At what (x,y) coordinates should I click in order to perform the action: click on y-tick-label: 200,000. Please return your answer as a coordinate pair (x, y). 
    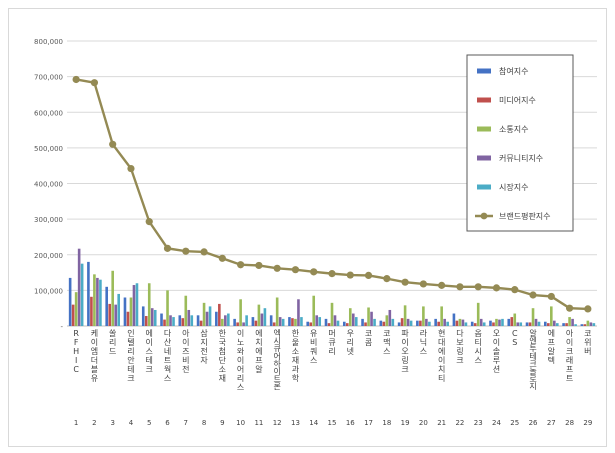
    Looking at the image, I should click on (48, 256).